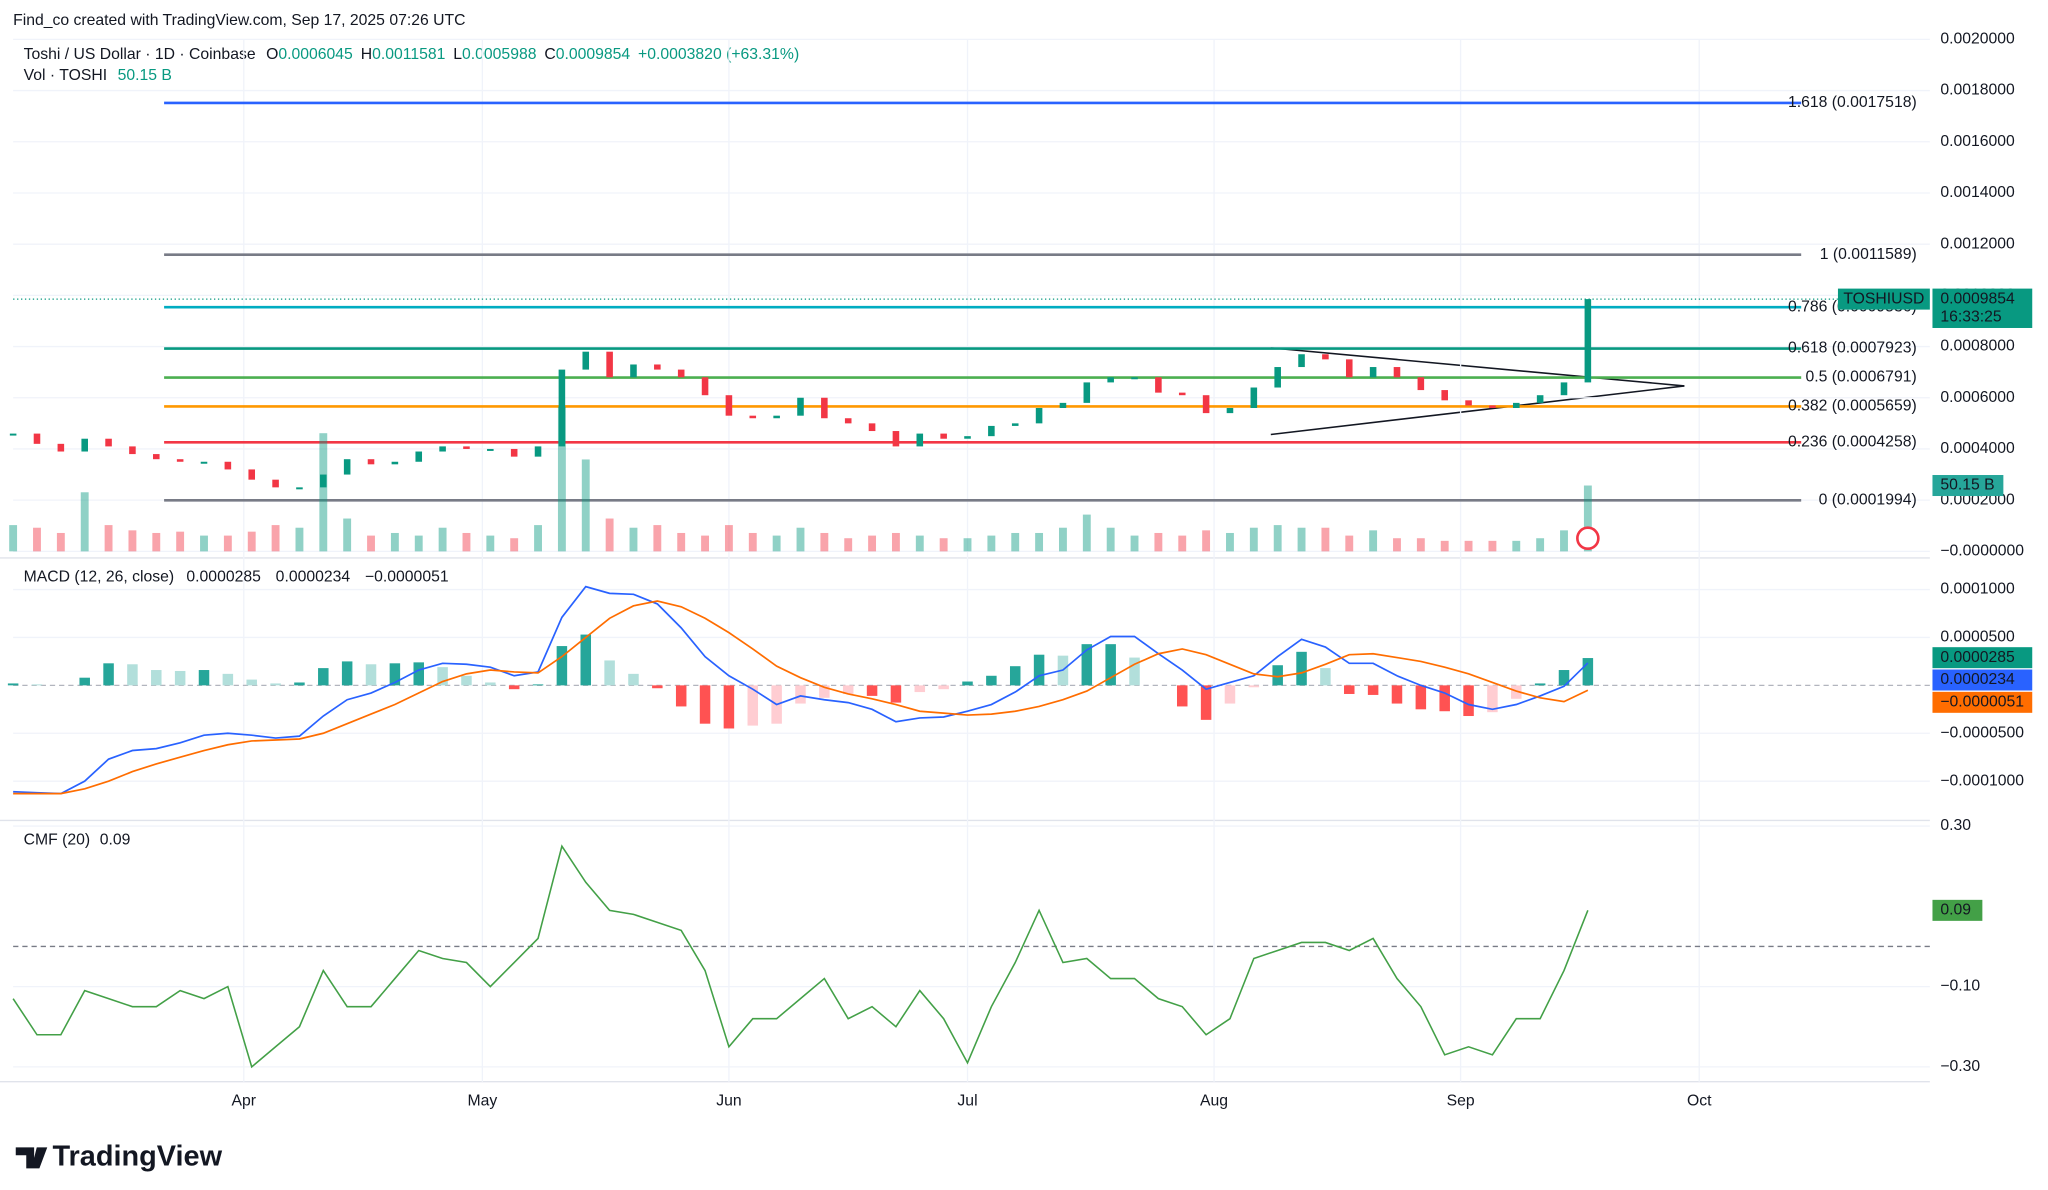 The width and height of the screenshot is (2048, 1190). Describe the element at coordinates (1977, 589) in the screenshot. I see `y-tick-label: 0.0001000` at that location.